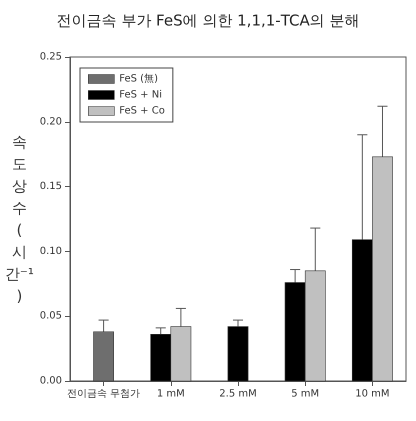 The width and height of the screenshot is (416, 421). I want to click on y-tick-label: 0.25, so click(51, 57).